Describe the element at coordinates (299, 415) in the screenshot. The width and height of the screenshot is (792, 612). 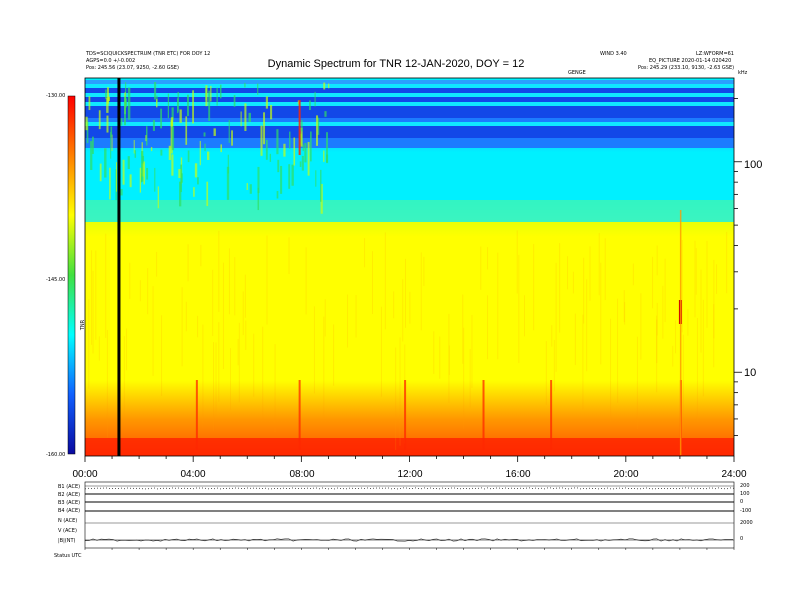
I see `burst-mark` at that location.